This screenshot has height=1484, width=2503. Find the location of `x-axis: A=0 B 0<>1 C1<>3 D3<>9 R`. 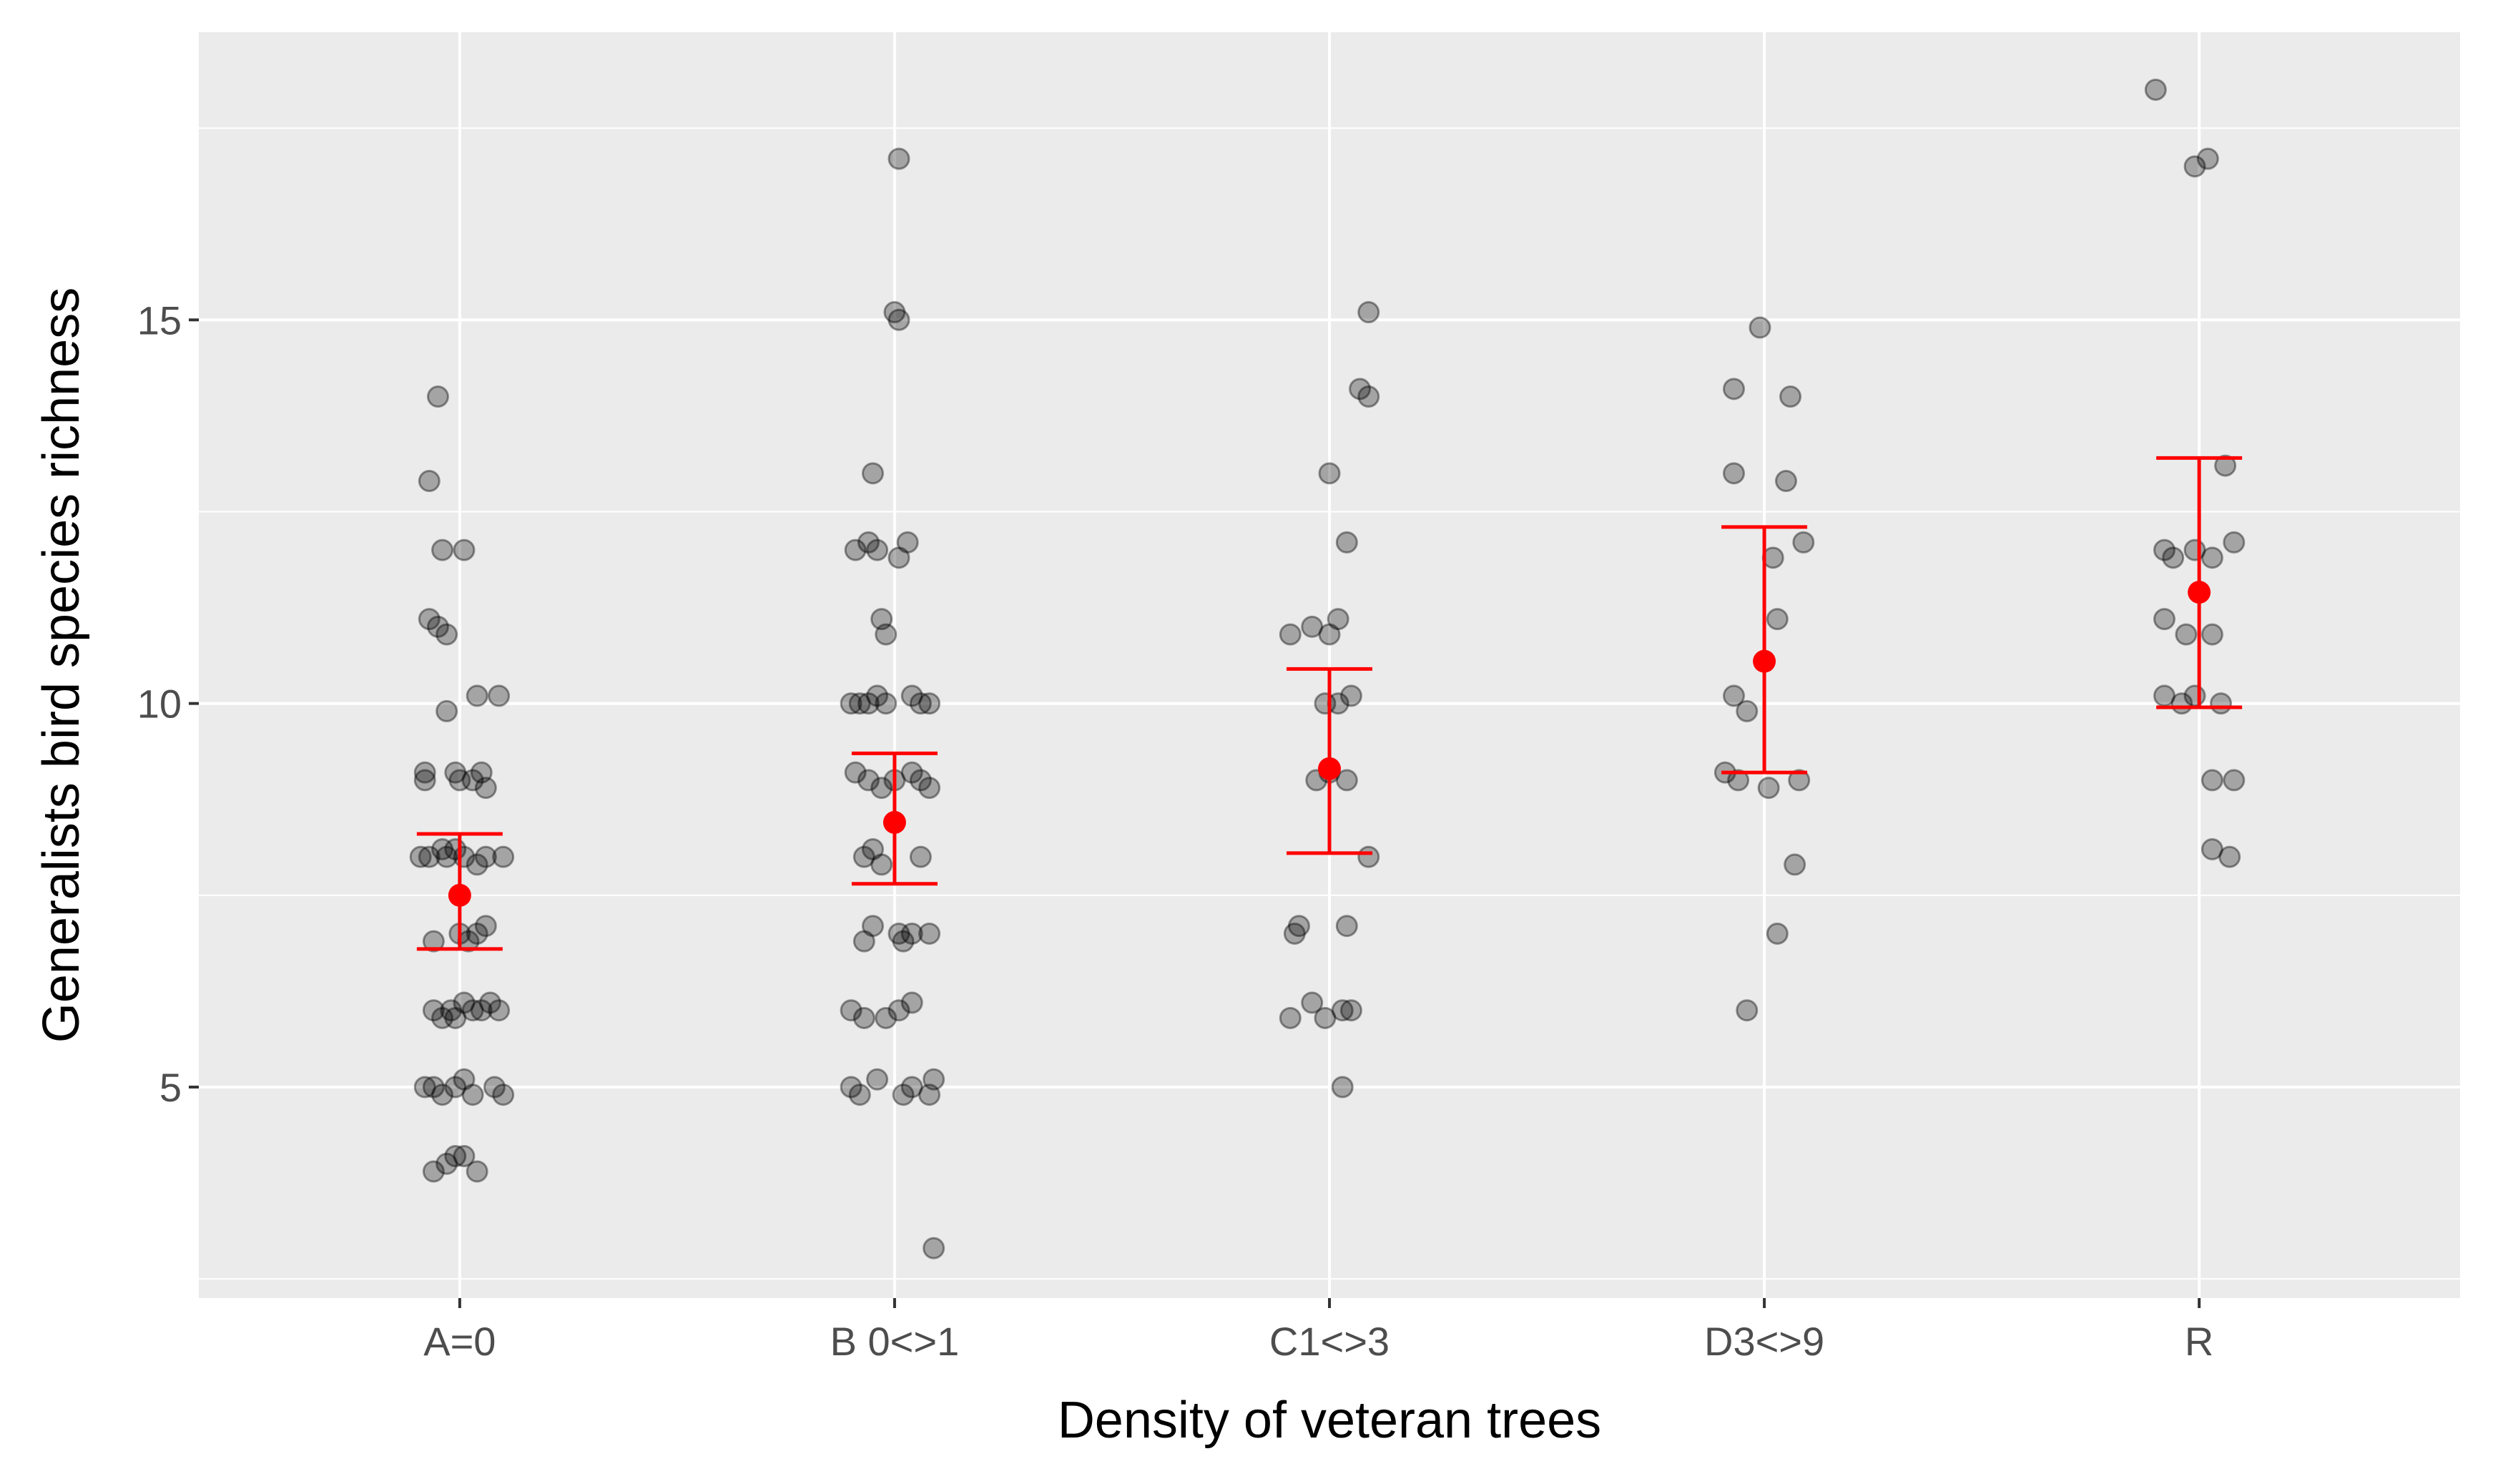

x-axis: A=0 B 0<>1 C1<>3 D3<>9 R is located at coordinates (1318, 1331).